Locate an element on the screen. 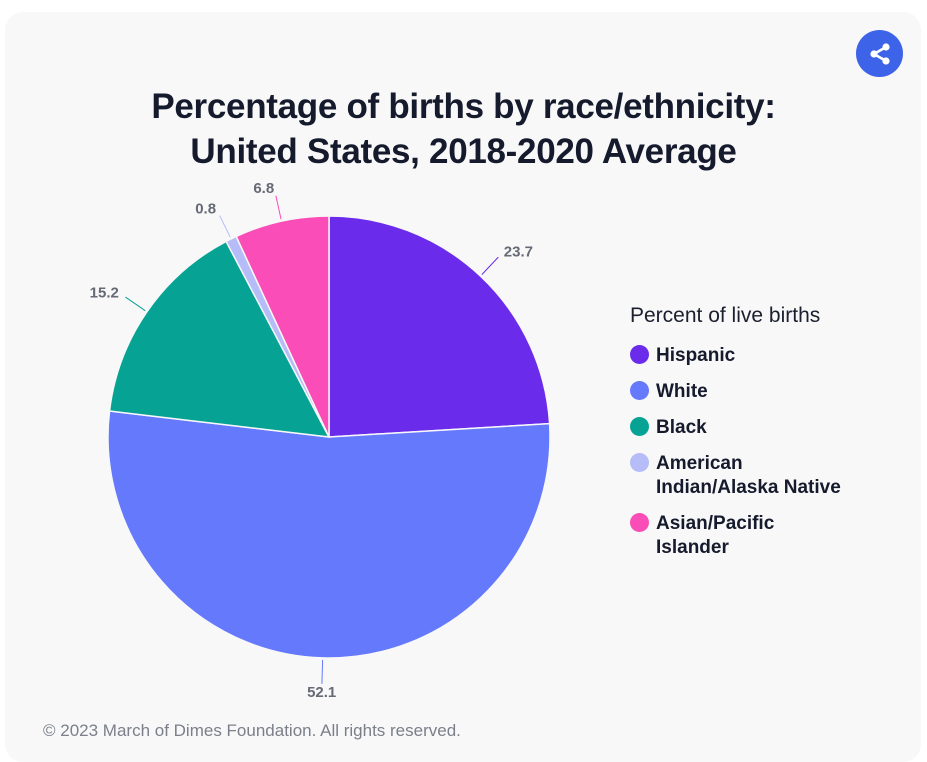 The width and height of the screenshot is (927, 762). legend-item: American Indian/Alaska Native is located at coordinates (735, 476).